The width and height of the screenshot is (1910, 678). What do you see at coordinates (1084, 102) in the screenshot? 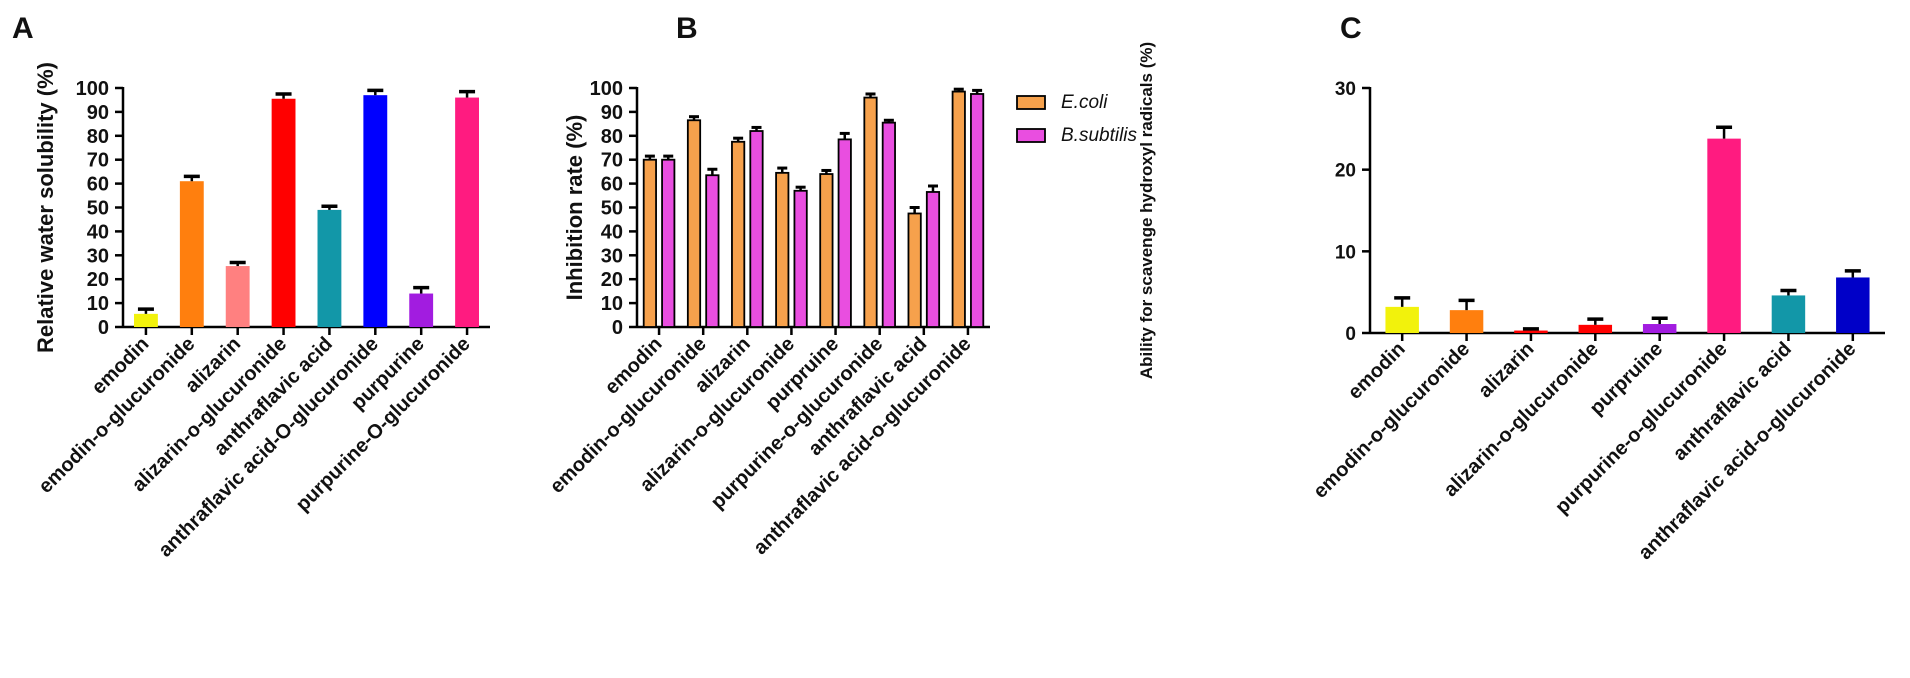
I see `legend-label-ecoli: E.coli` at bounding box center [1084, 102].